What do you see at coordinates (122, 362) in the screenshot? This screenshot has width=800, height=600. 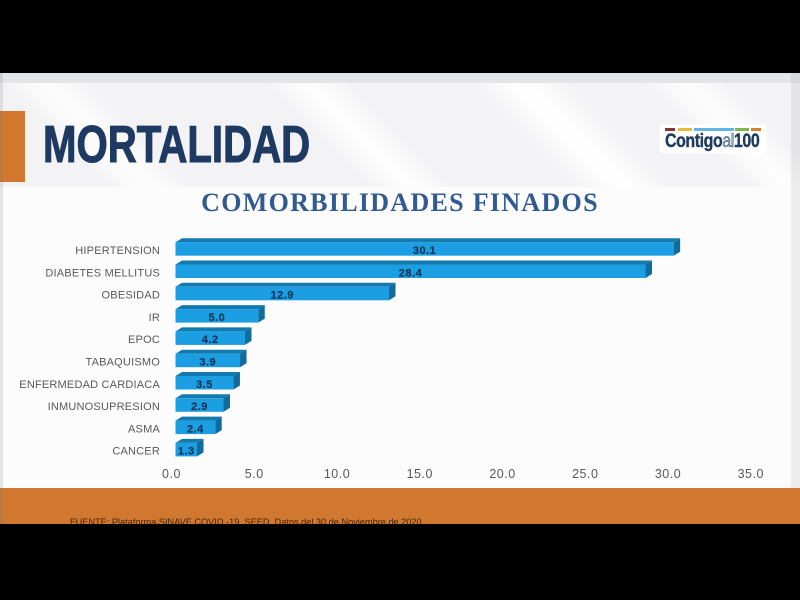 I see `svg-text: TABAQUISMO` at bounding box center [122, 362].